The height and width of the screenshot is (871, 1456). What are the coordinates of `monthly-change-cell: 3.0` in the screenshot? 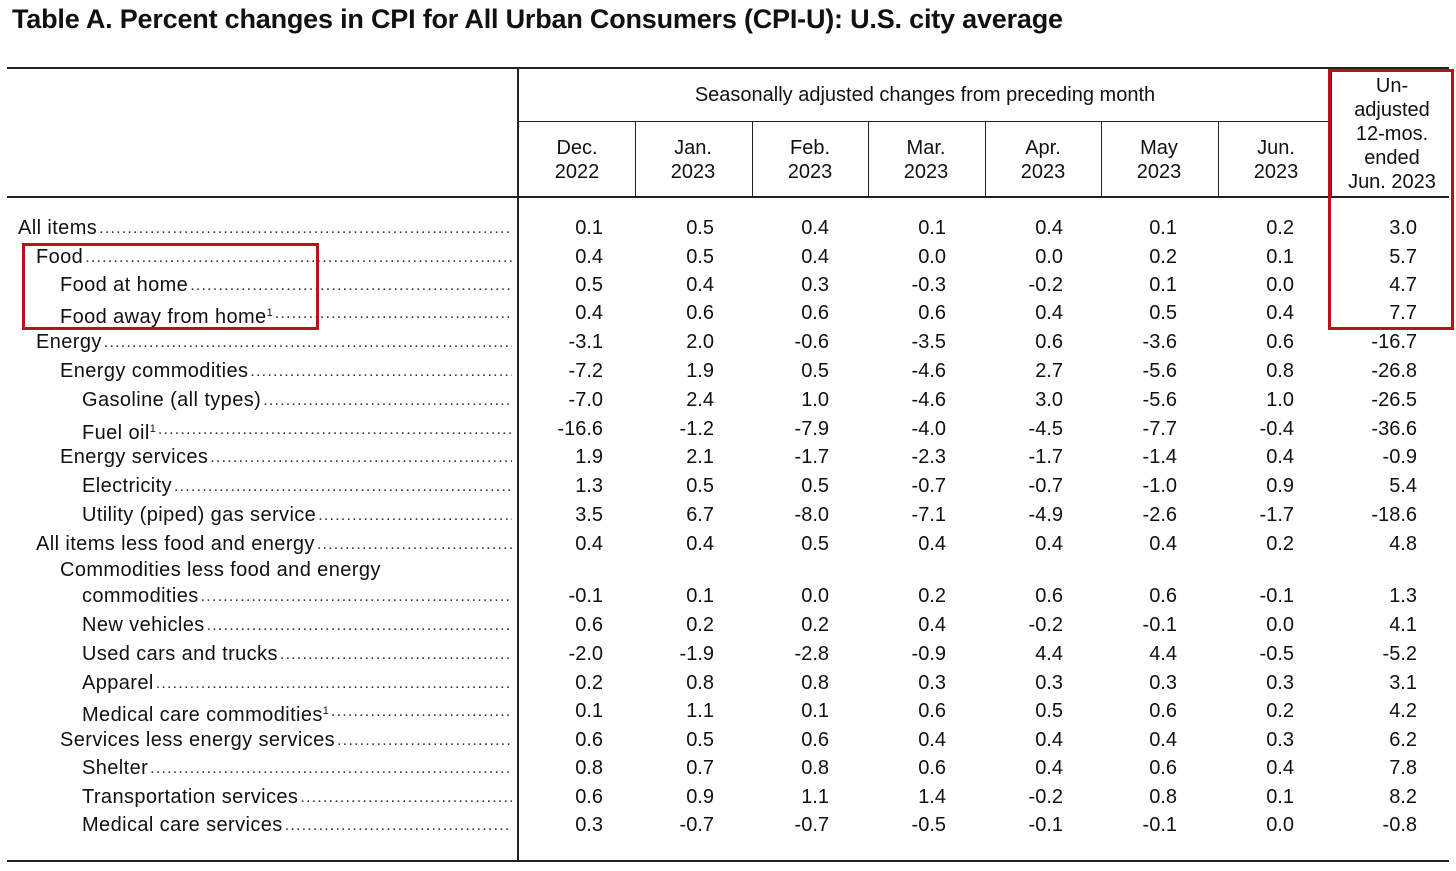 It's located at (1049, 400).